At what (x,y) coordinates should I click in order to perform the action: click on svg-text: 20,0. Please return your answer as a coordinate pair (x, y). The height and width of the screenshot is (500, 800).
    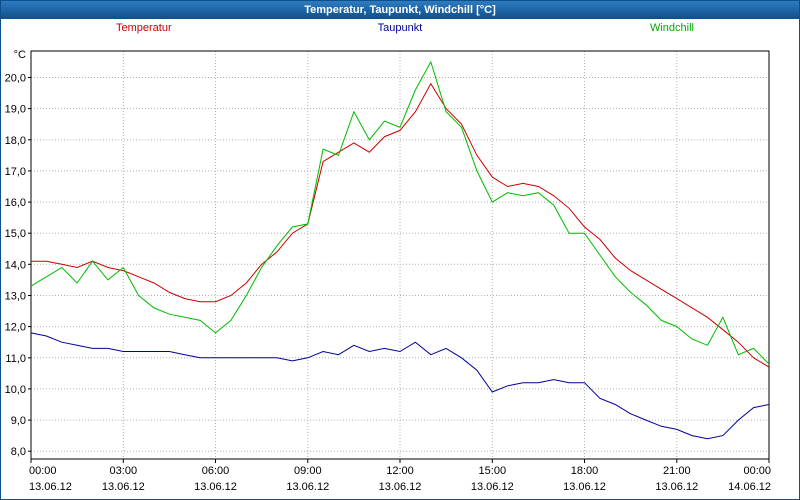
    Looking at the image, I should click on (15, 79).